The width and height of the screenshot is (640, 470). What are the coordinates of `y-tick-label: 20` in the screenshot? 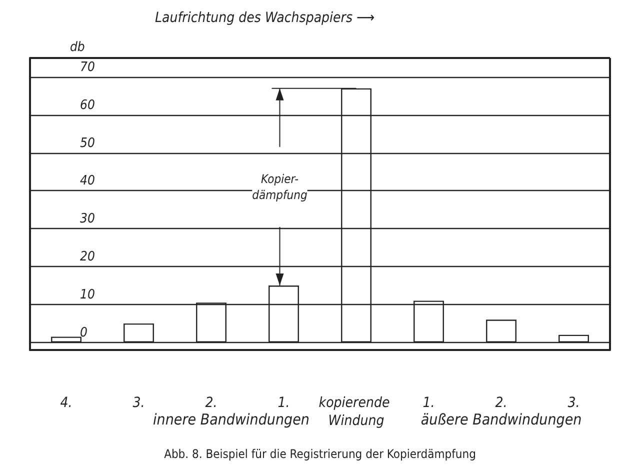 It's located at (87, 257).